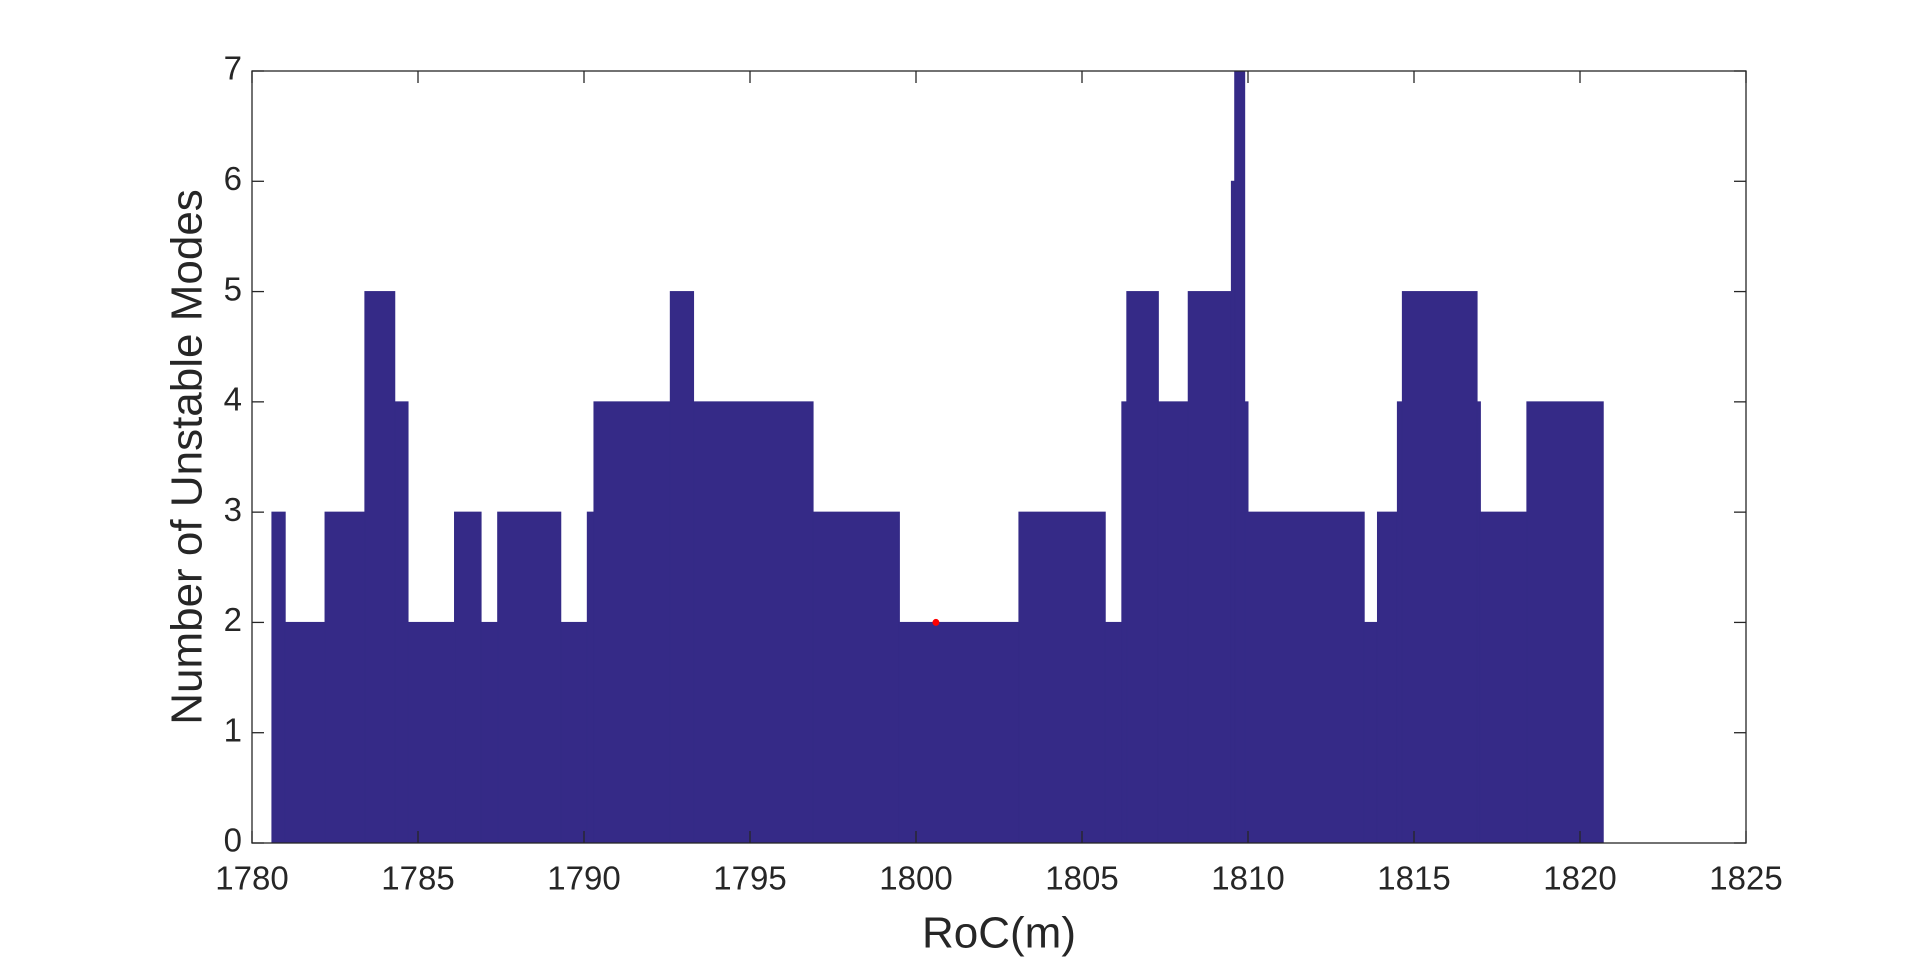  I want to click on y-tick-label: 5, so click(233, 288).